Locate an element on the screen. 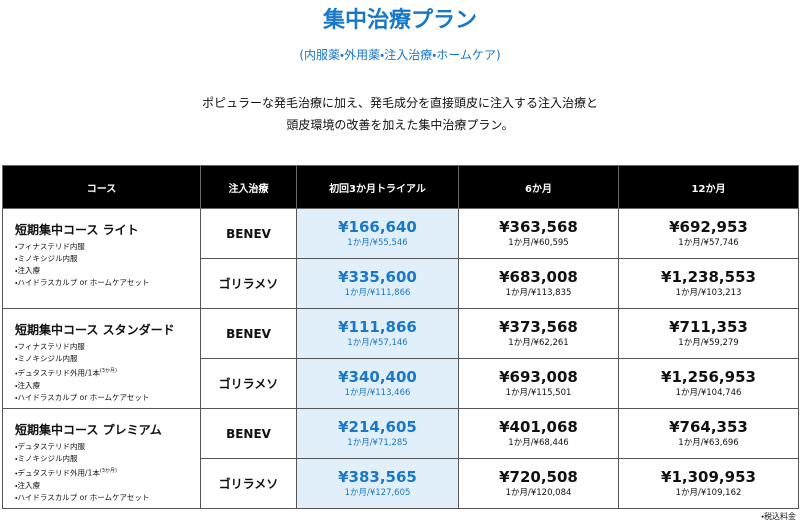 The width and height of the screenshot is (800, 526). price: ¥214,605 is located at coordinates (377, 427).